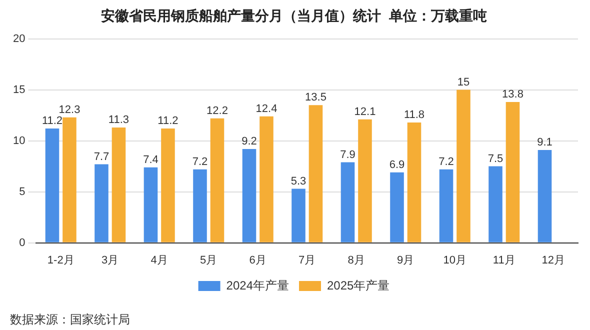  Describe the element at coordinates (22, 192) in the screenshot. I see `y-tick-label: 5` at that location.